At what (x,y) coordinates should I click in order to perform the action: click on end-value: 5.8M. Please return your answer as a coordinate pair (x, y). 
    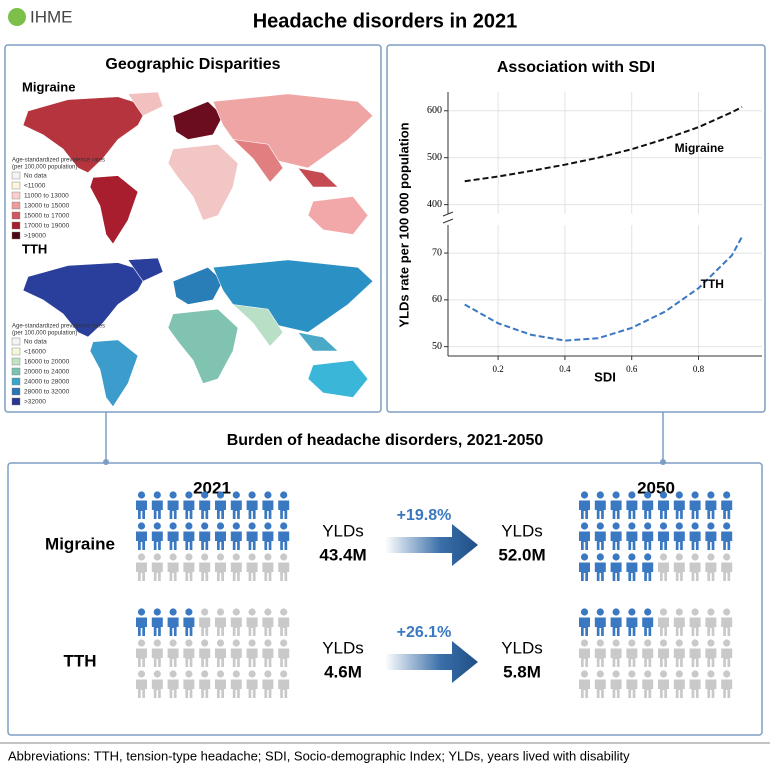
    Looking at the image, I should click on (522, 671).